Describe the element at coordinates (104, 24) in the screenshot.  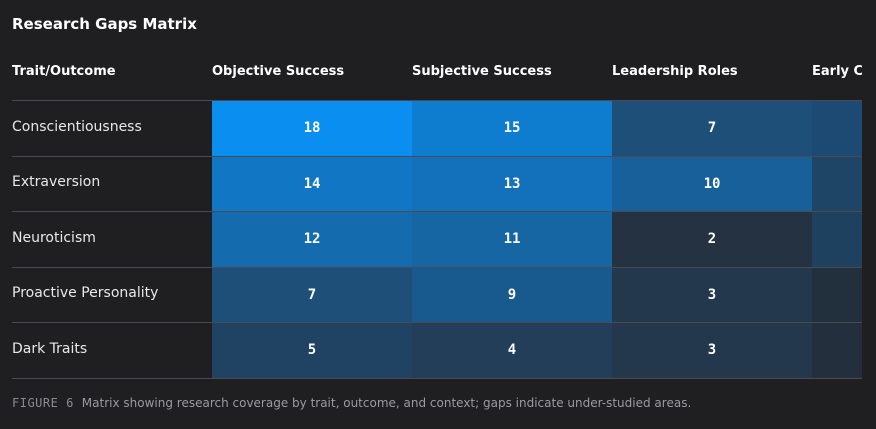
I see `title: Research Gaps Matrix` at that location.